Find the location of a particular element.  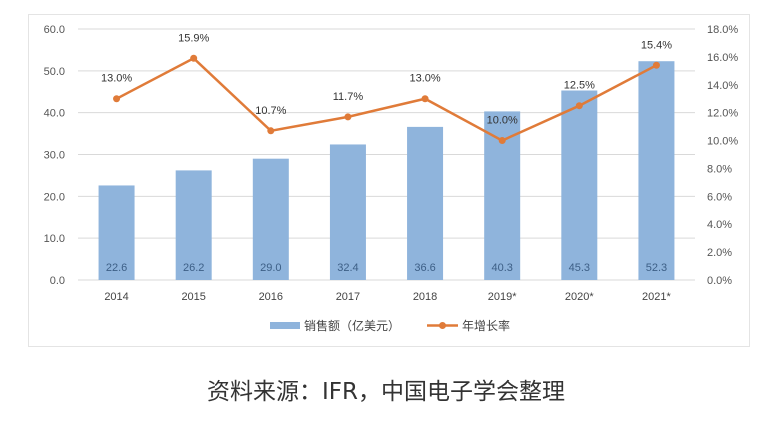

line-data-label: 10.7% is located at coordinates (270, 111).